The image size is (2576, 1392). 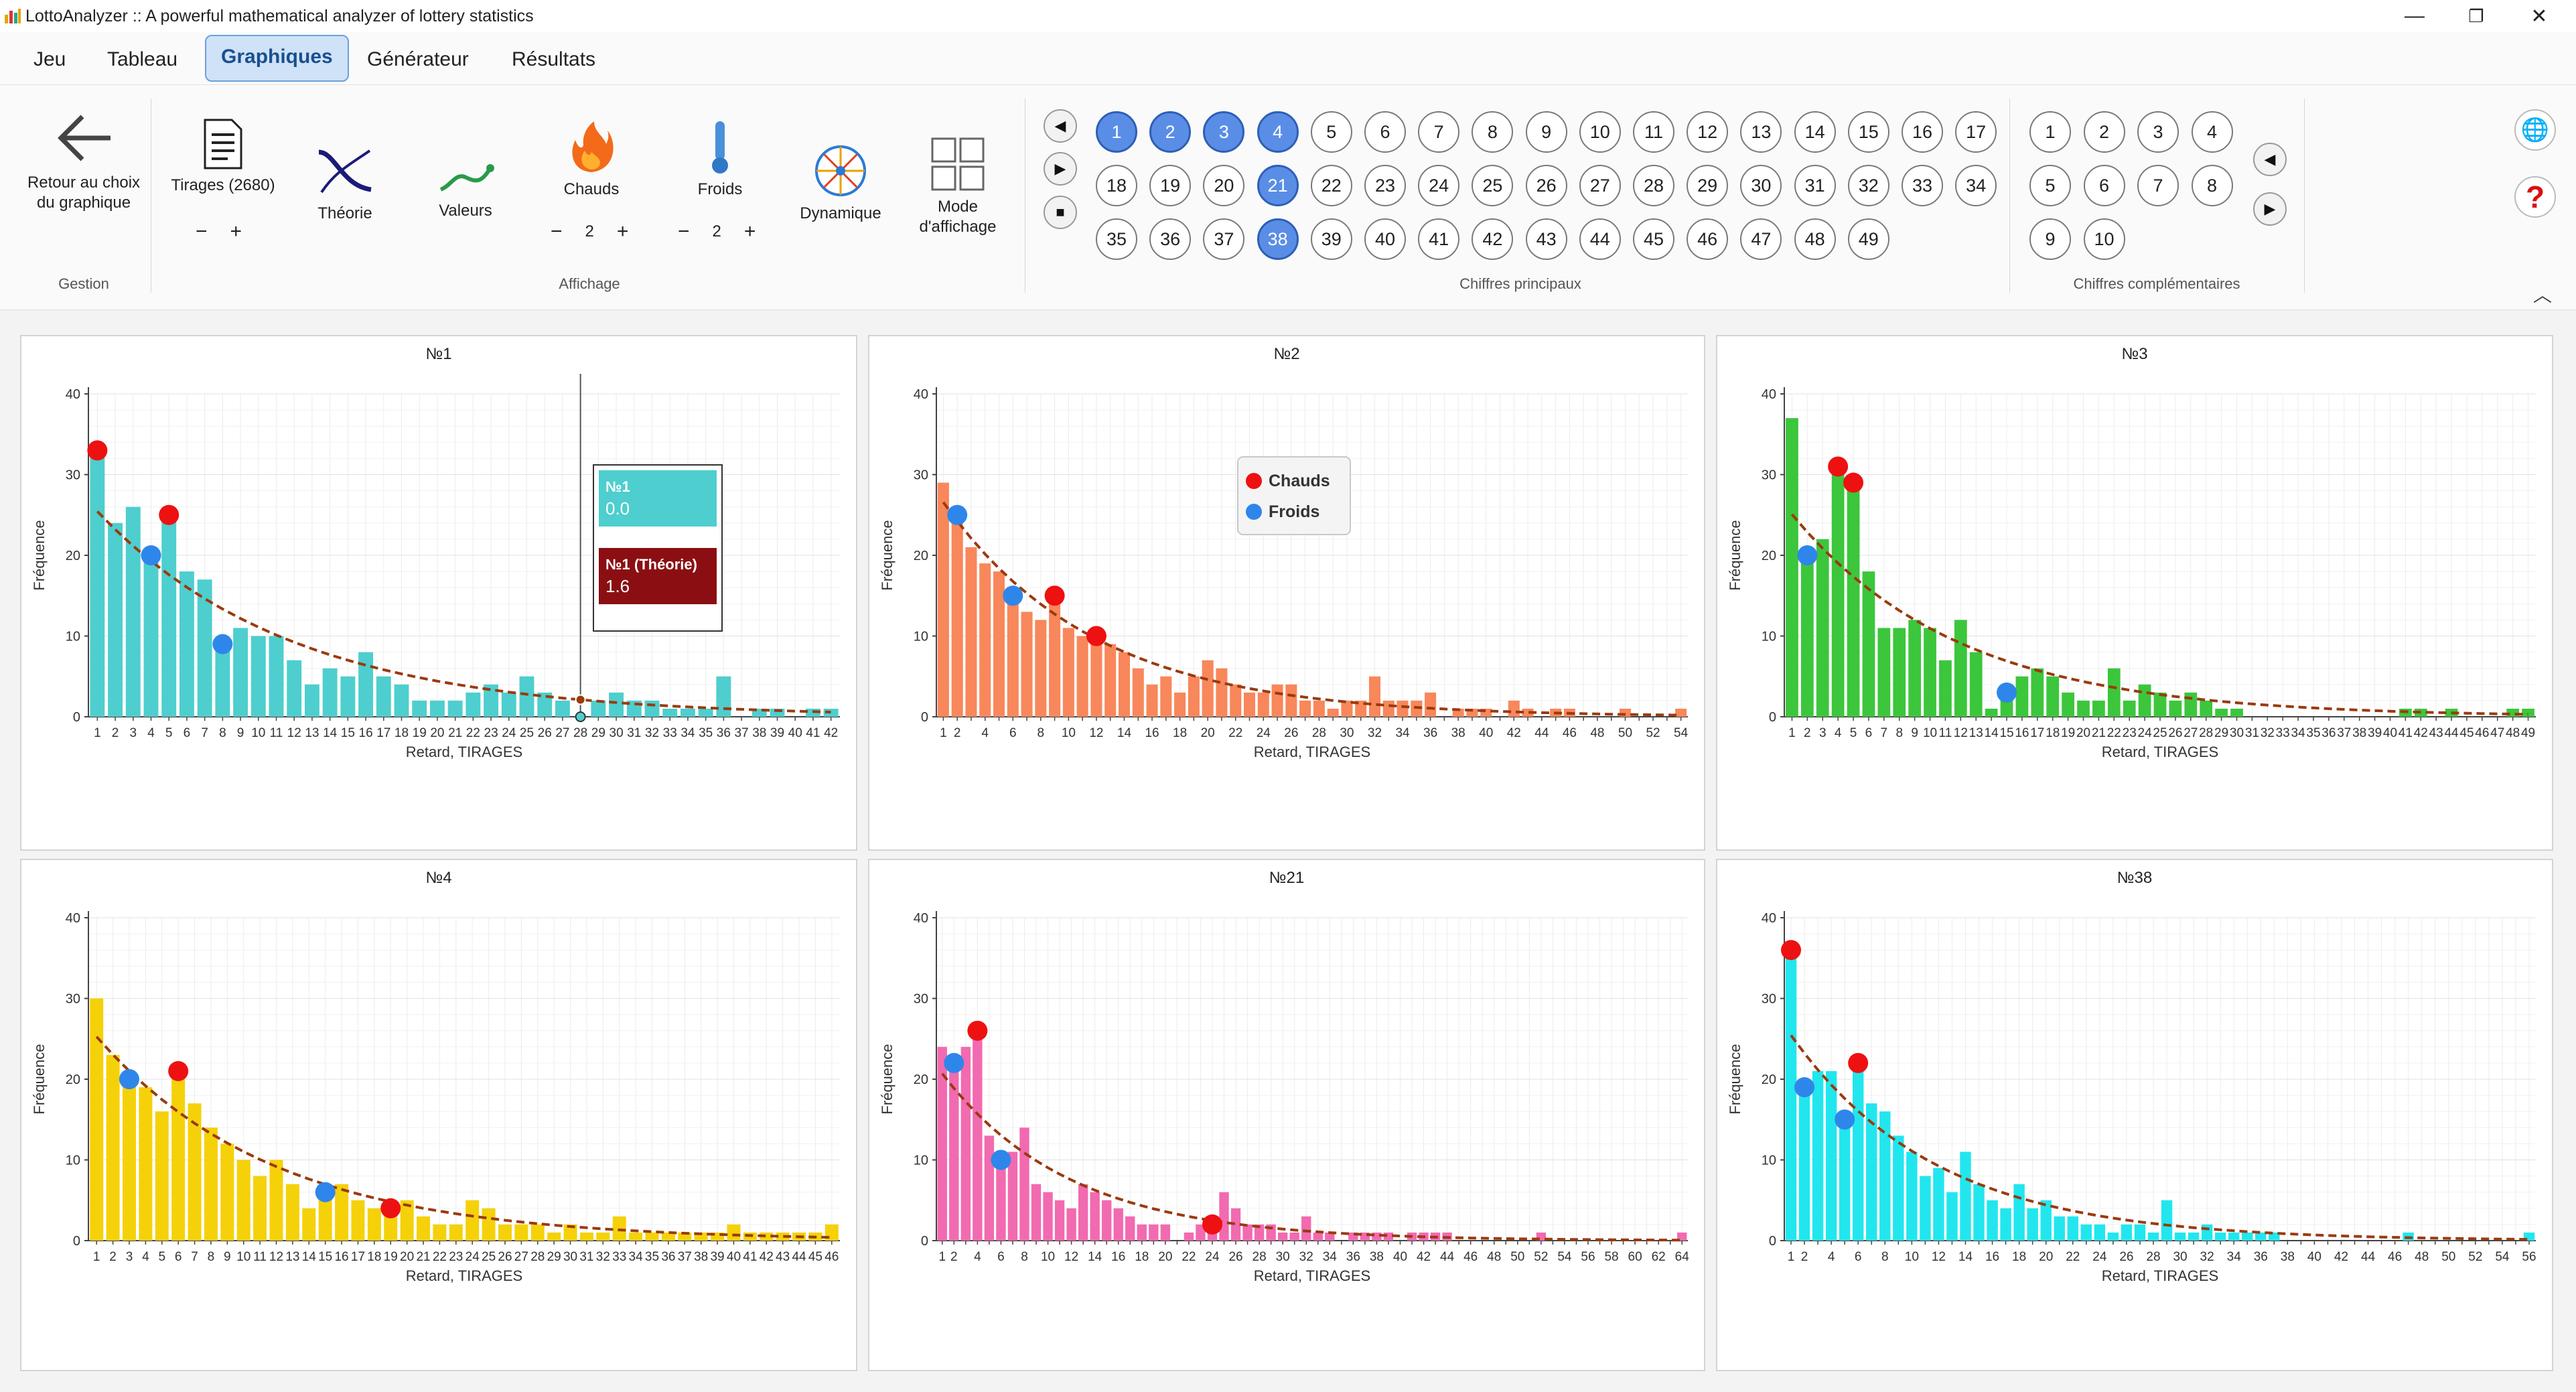 What do you see at coordinates (1116, 185) in the screenshot?
I see `number-ball-18: 18` at bounding box center [1116, 185].